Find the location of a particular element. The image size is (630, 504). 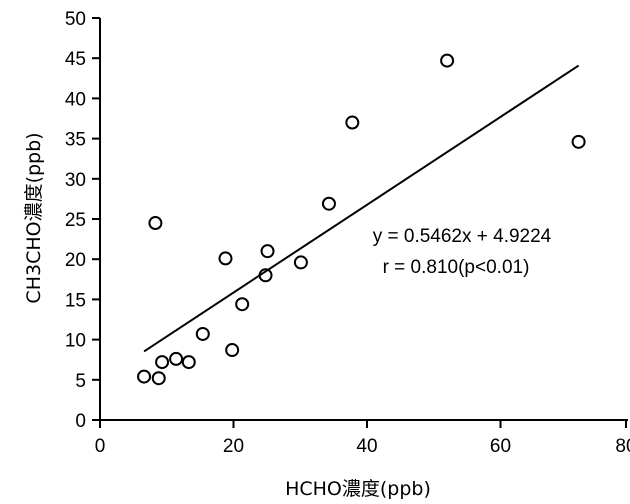

y-axis-ticks: 0 5 10 15 20 25 30 35 40 45 50 is located at coordinates (82, 220).